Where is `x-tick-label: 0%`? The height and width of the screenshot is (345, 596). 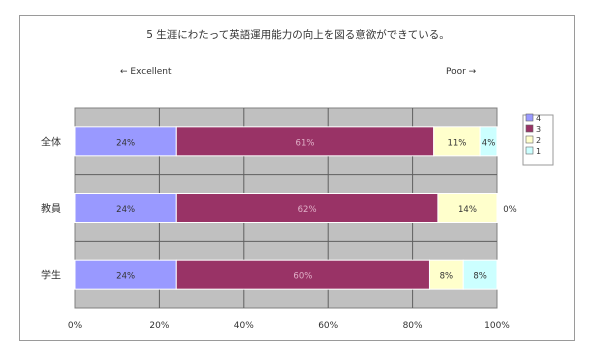 x-tick-label: 0% is located at coordinates (75, 326).